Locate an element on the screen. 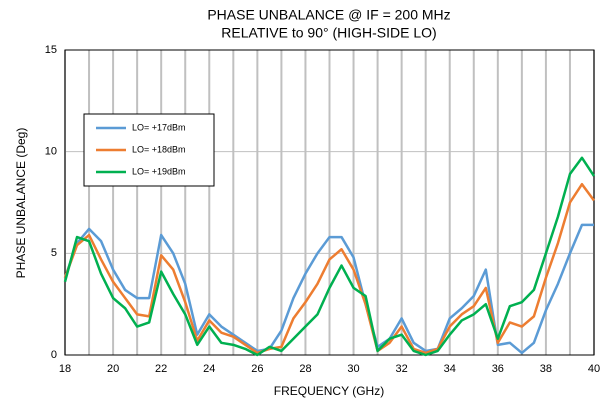 This screenshot has width=600, height=402. chart-title: PHASE UNBALANCE @ IF = 200 MHz is located at coordinates (328, 15).